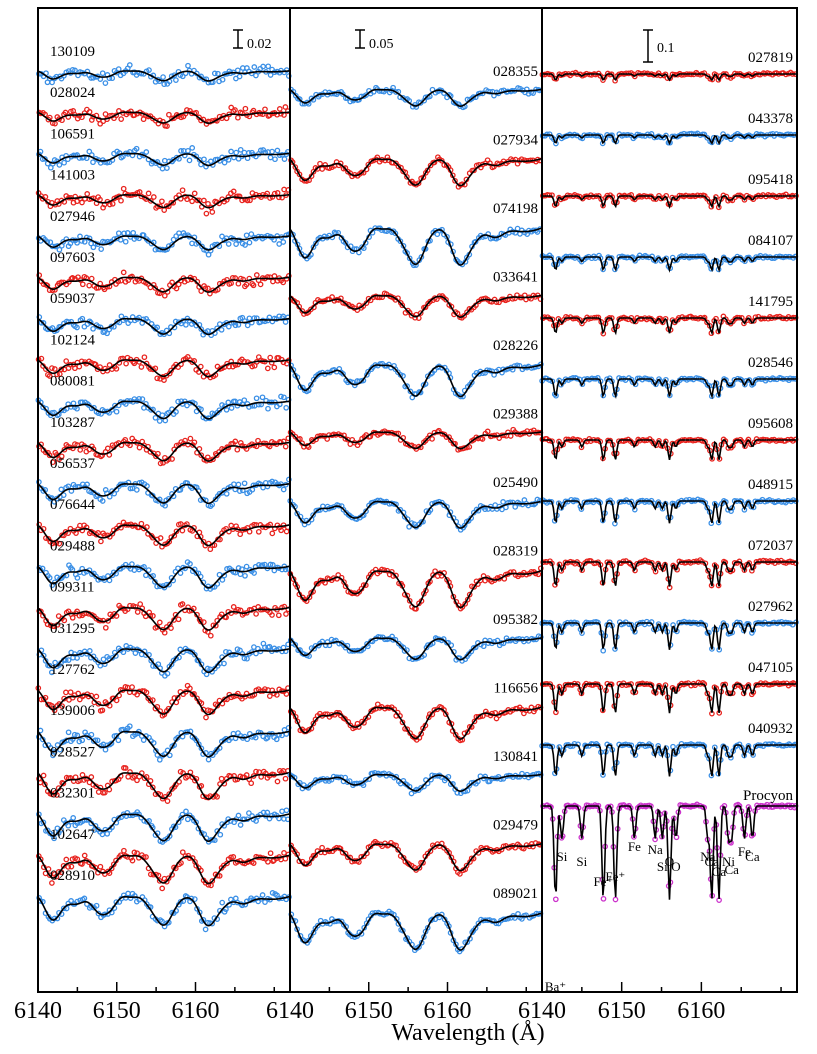 This screenshot has width=817, height=1054. I want to click on spectrum-028527: 028527, so click(163, 774).